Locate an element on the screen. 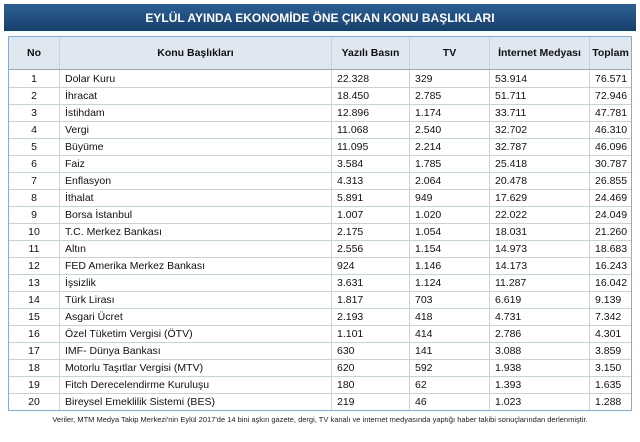  table-cell: 11.068 is located at coordinates (370, 130).